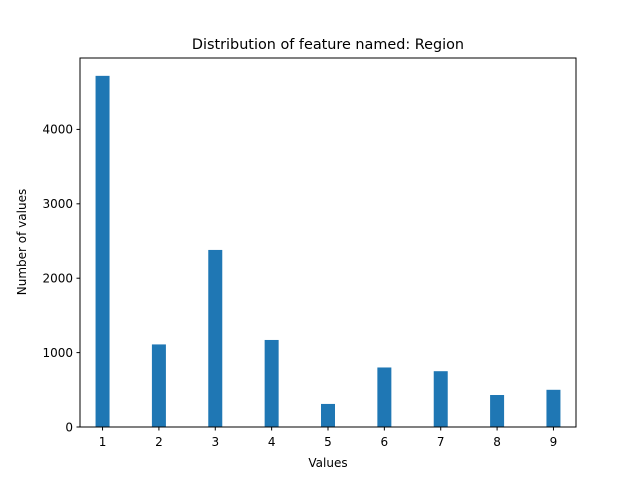  What do you see at coordinates (103, 442) in the screenshot?
I see `x-tick-label: 1` at bounding box center [103, 442].